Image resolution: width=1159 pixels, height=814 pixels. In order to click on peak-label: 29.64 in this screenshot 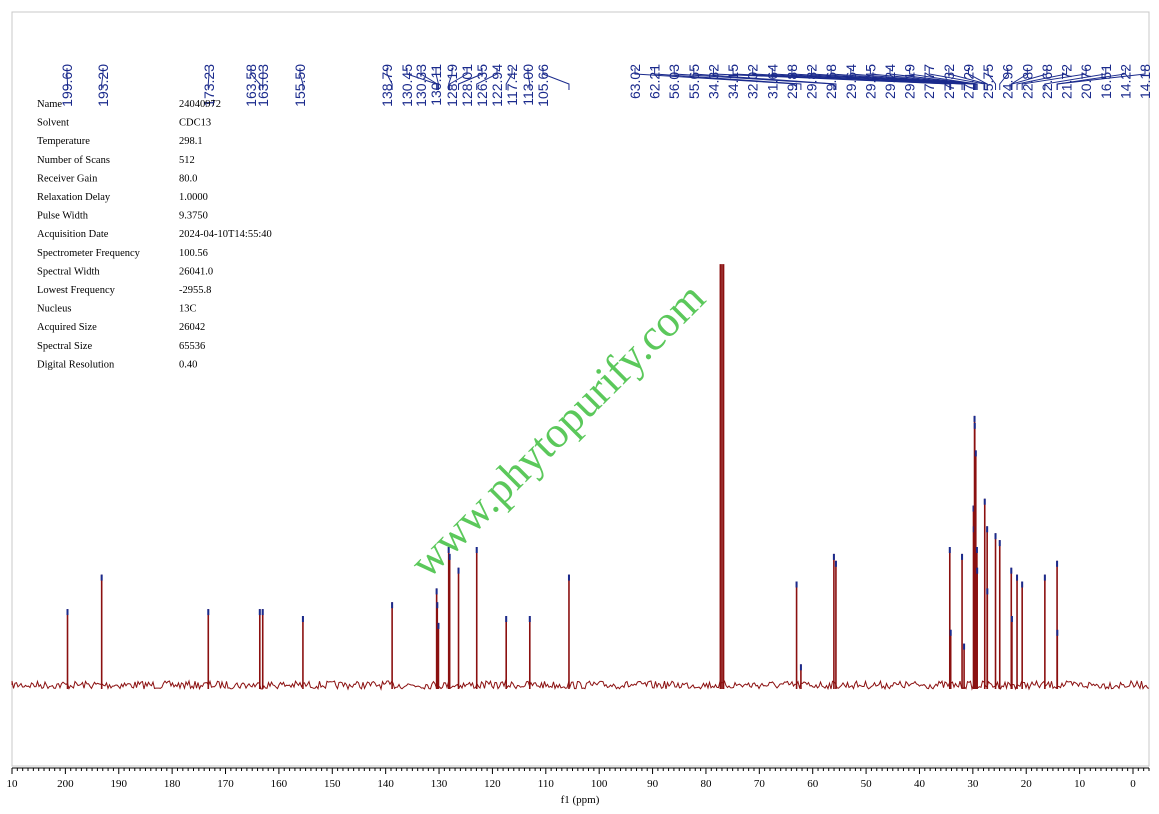, I will do `click(851, 81)`.